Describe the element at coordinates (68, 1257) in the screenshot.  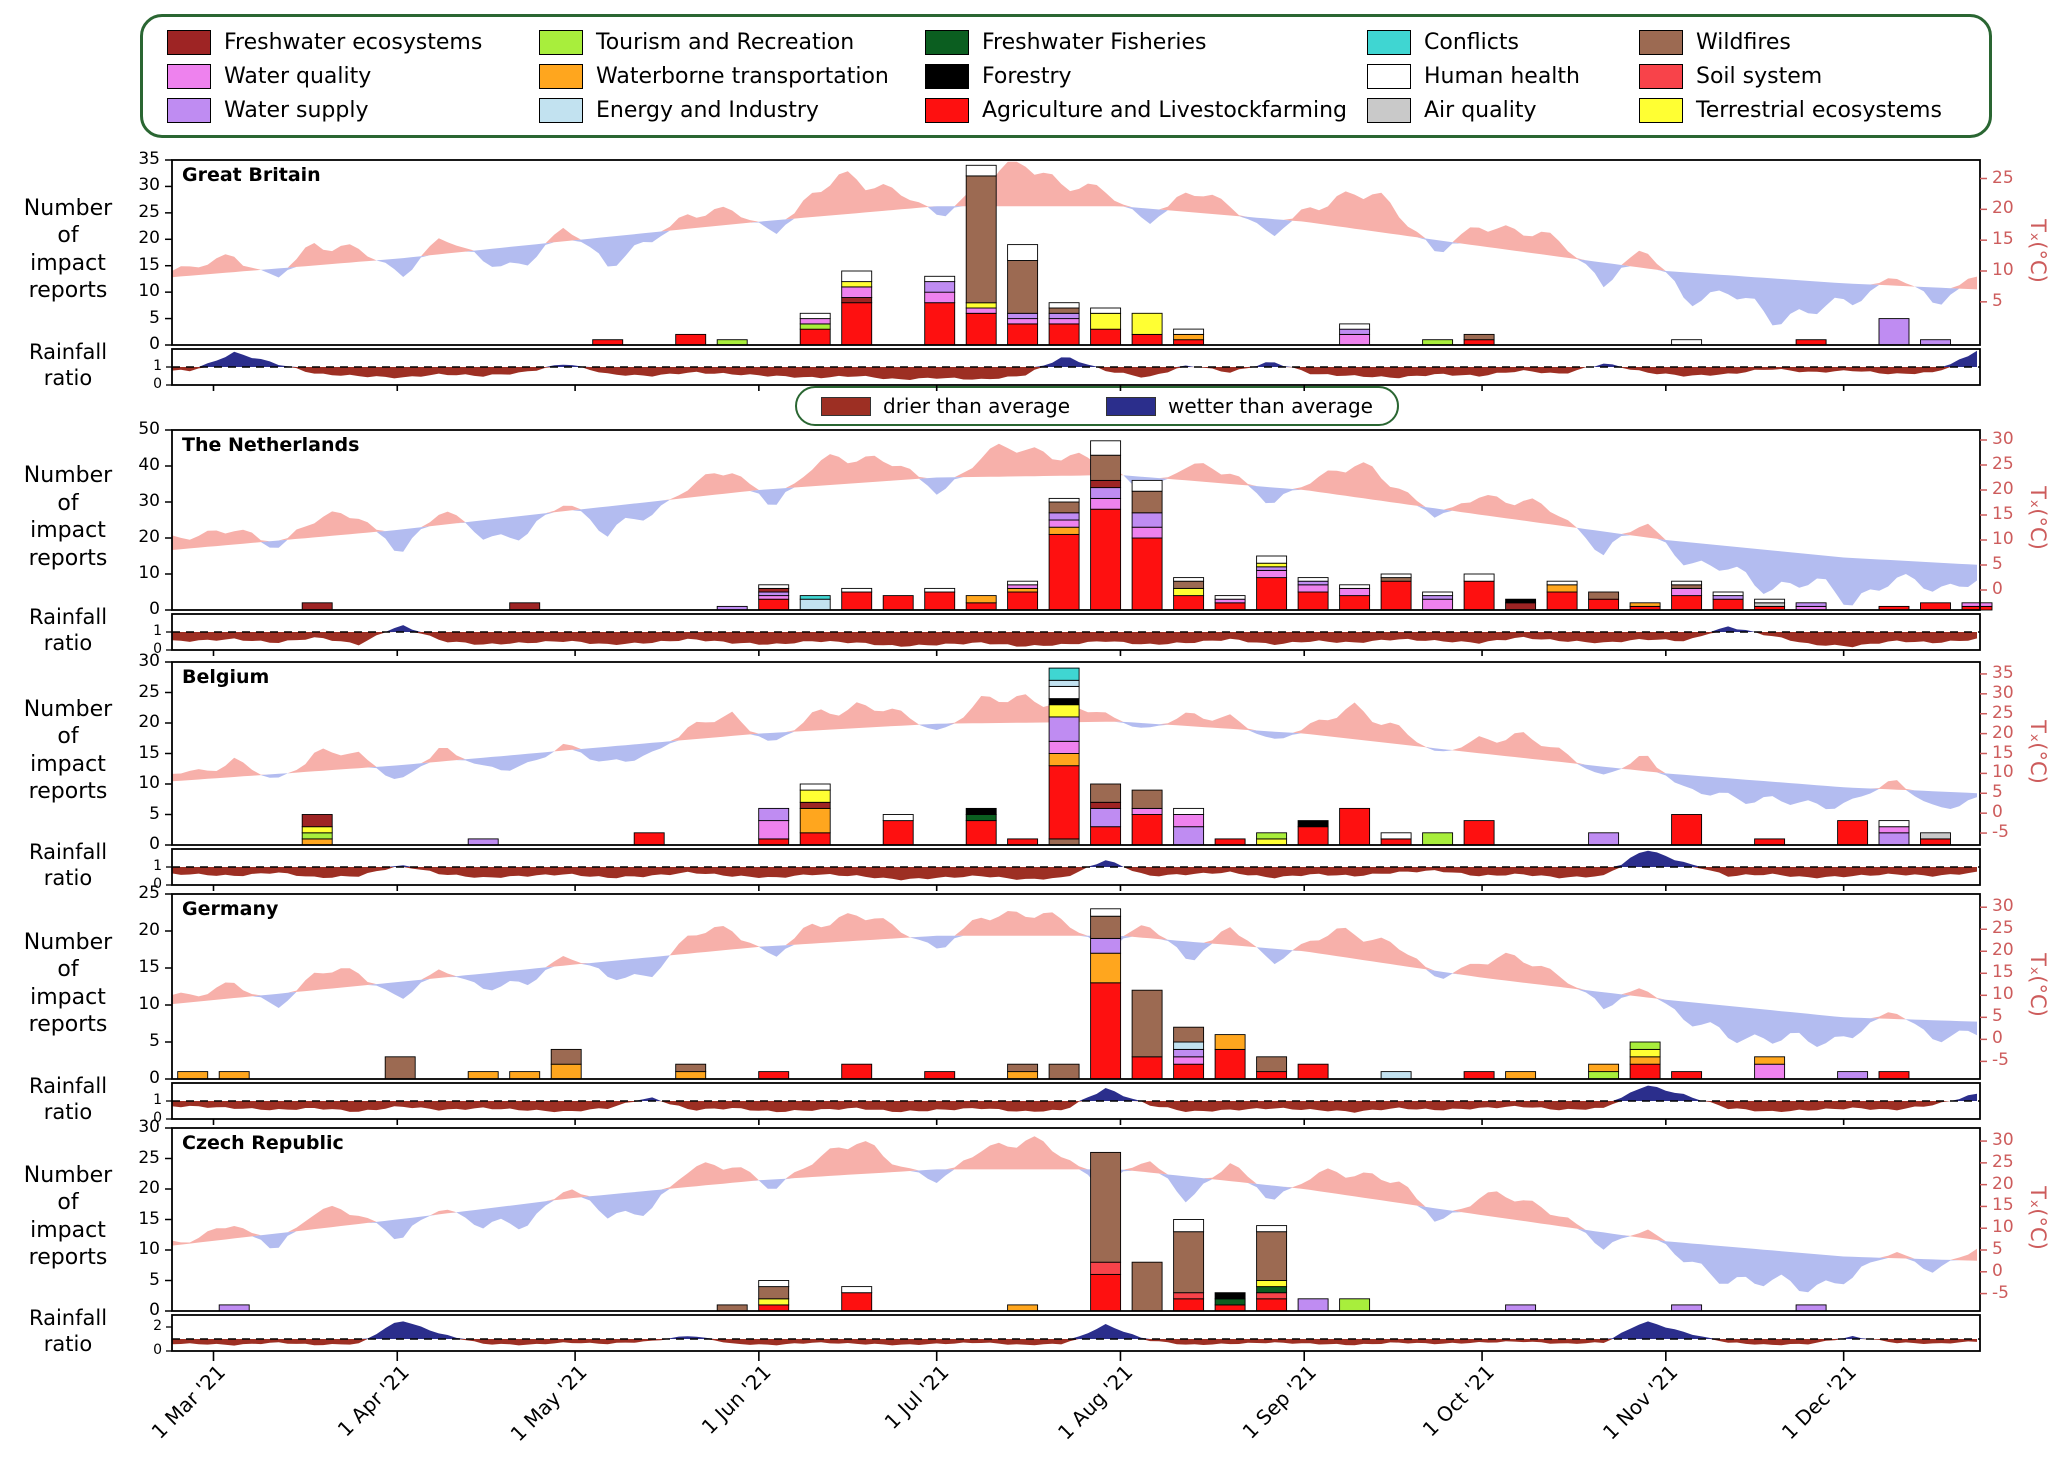
I see `left-axis-title-line: reports` at that location.